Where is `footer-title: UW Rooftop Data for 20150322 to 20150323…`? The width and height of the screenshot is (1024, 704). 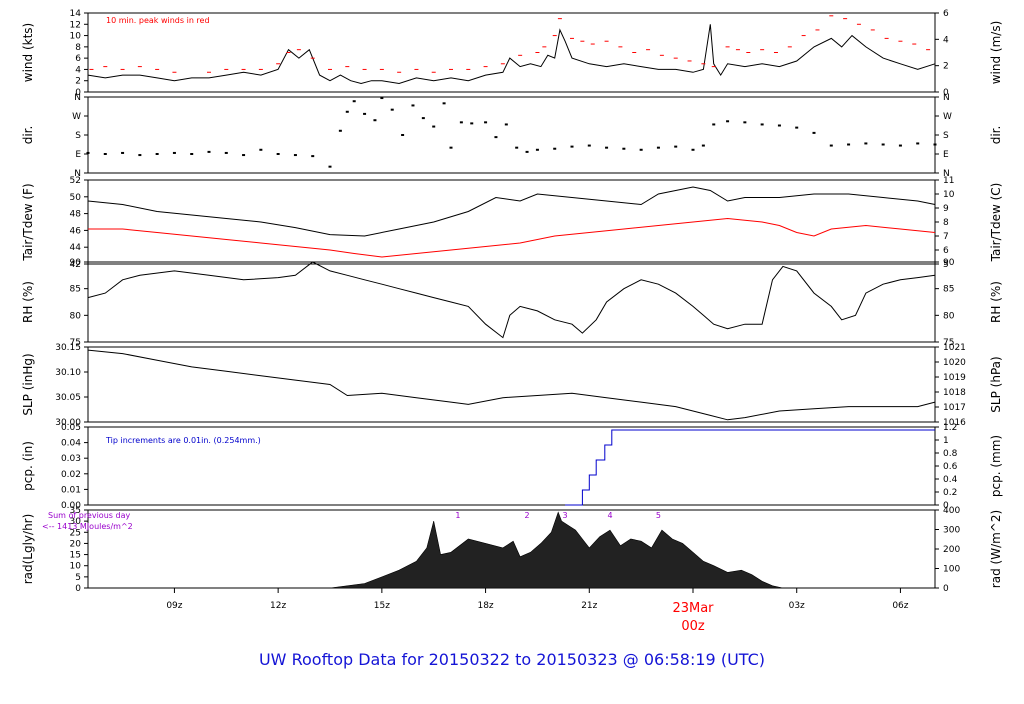 footer-title: UW Rooftop Data for 20150322 to 20150323… is located at coordinates (512, 659).